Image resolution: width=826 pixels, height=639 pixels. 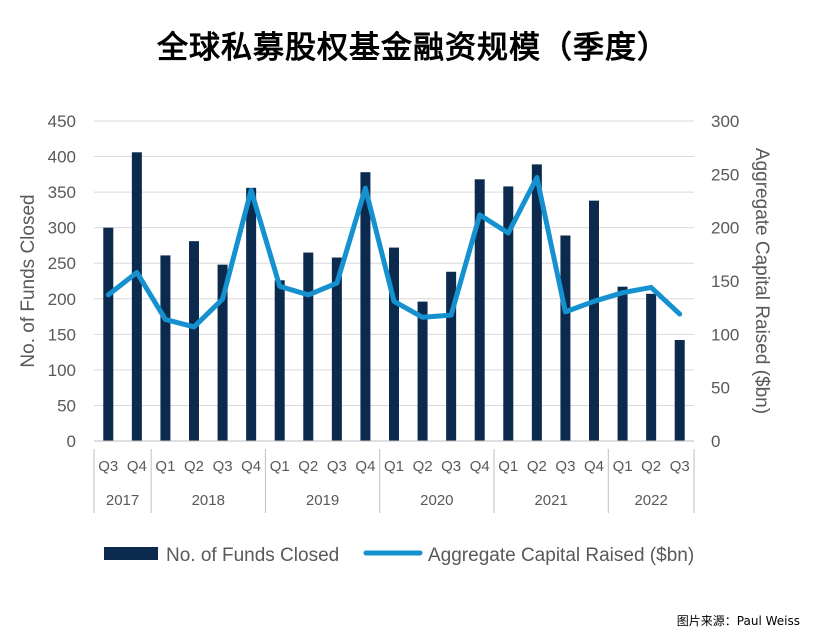 I want to click on year-label: 2022, so click(x=650, y=500).